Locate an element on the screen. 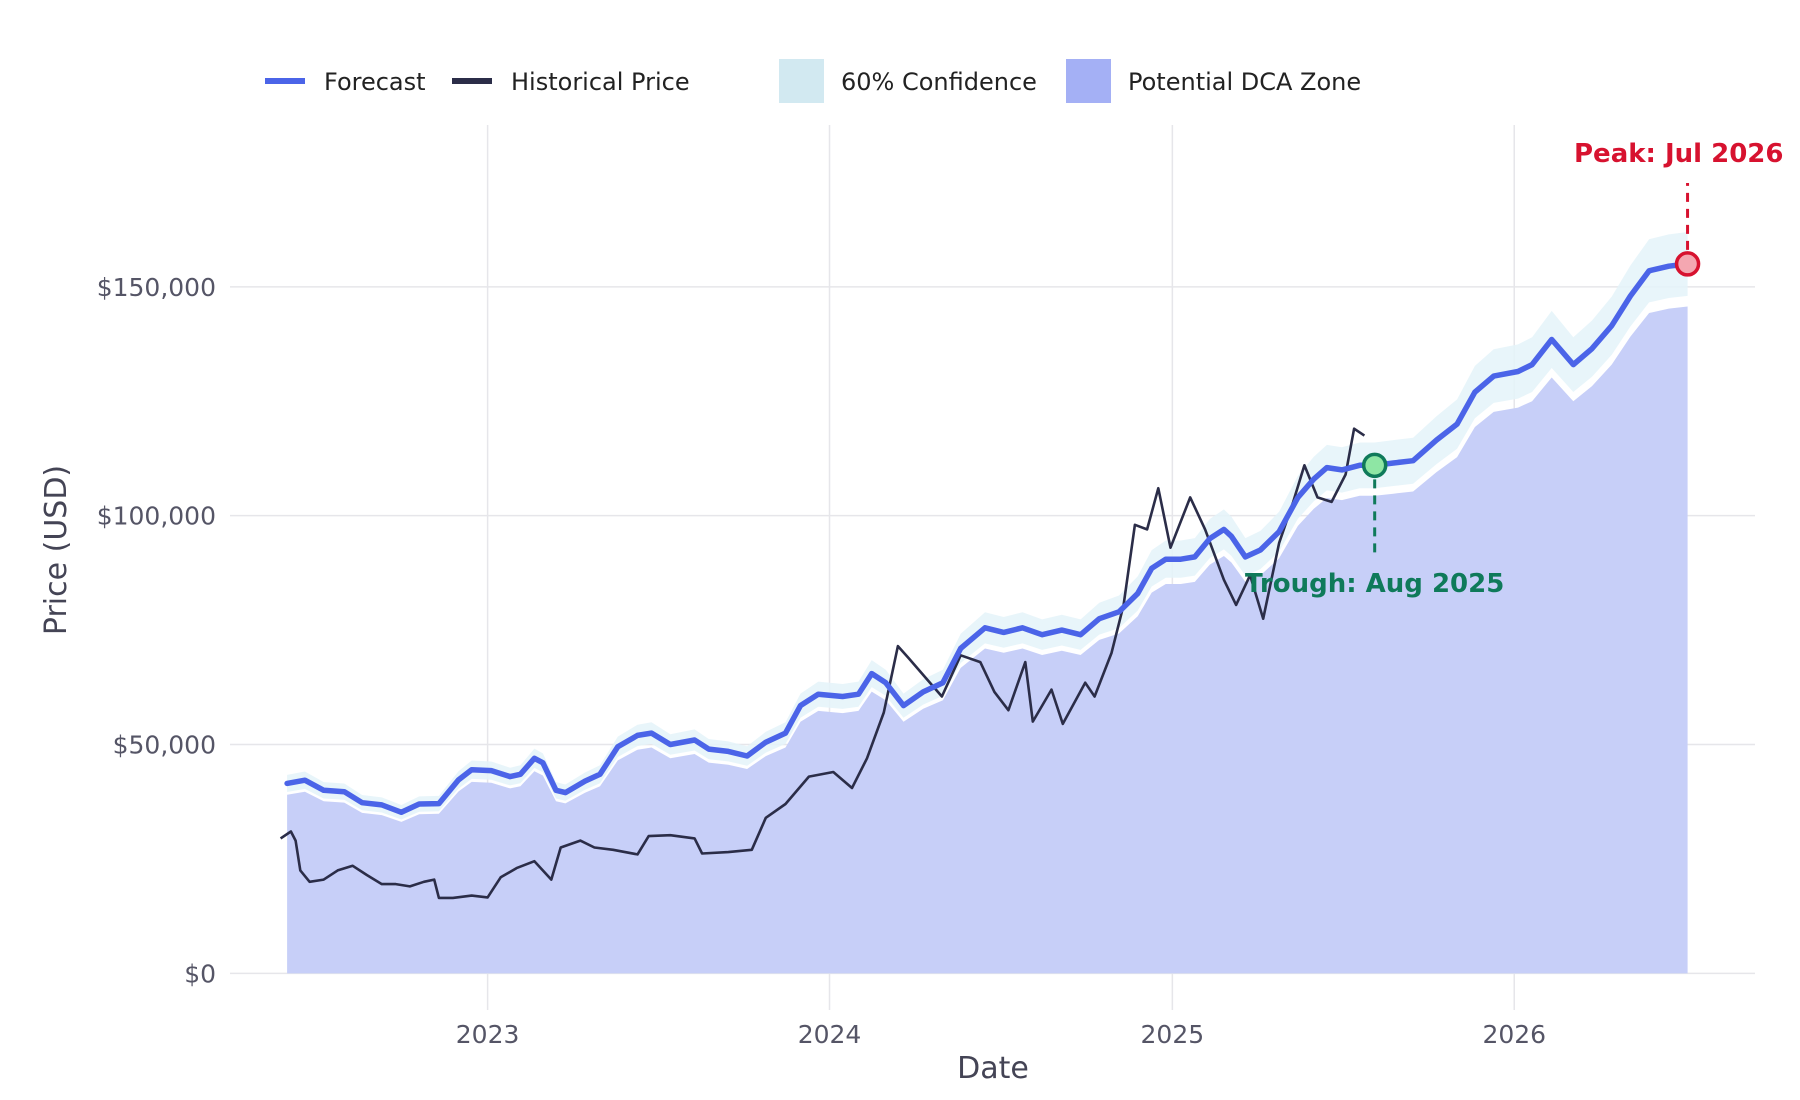 This screenshot has width=1800, height=1100. peak-annotation-label: Peak: Jul 2026 is located at coordinates (1679, 154).